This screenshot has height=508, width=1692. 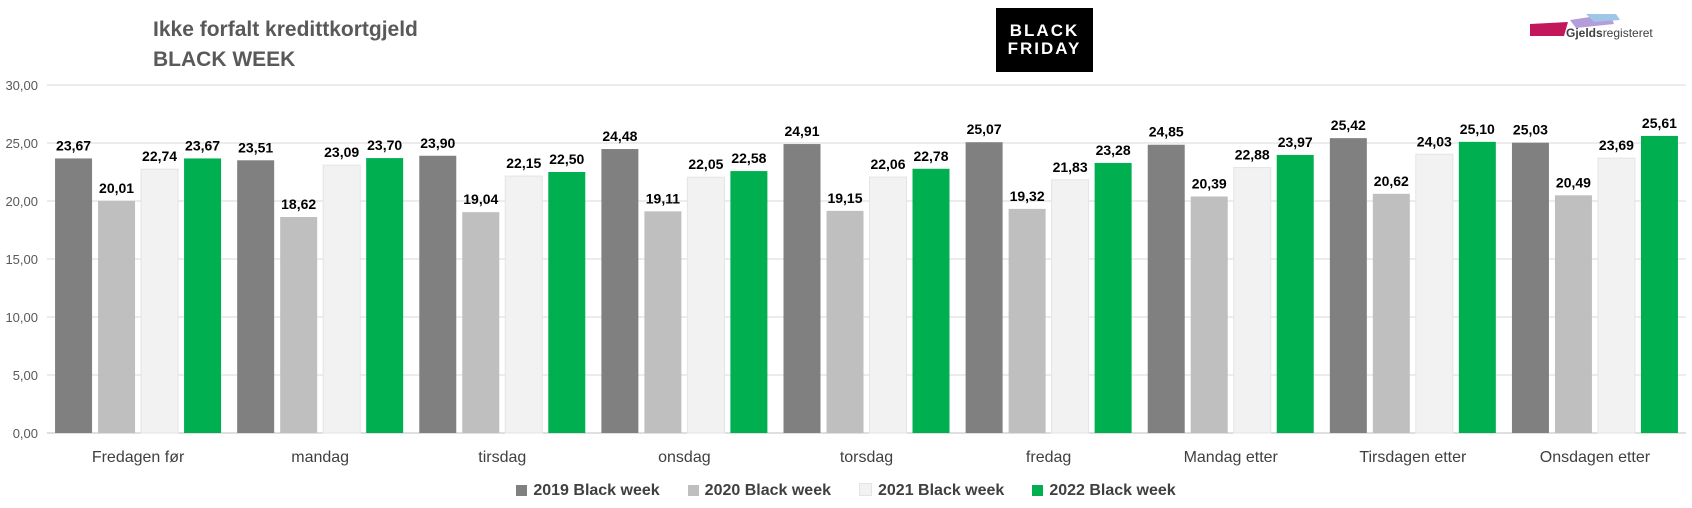 What do you see at coordinates (384, 145) in the screenshot?
I see `data-label: 23,70` at bounding box center [384, 145].